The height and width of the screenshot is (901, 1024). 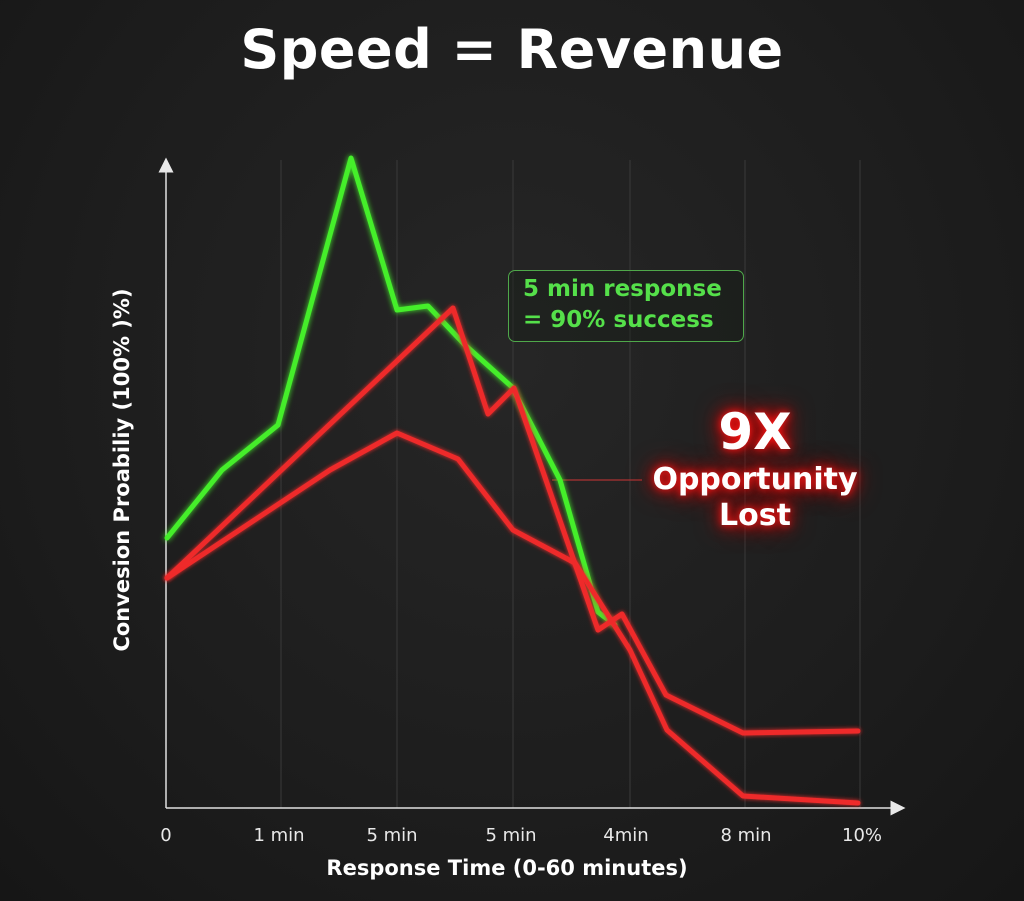 I want to click on x-tick-label: 1 min, so click(x=279, y=835).